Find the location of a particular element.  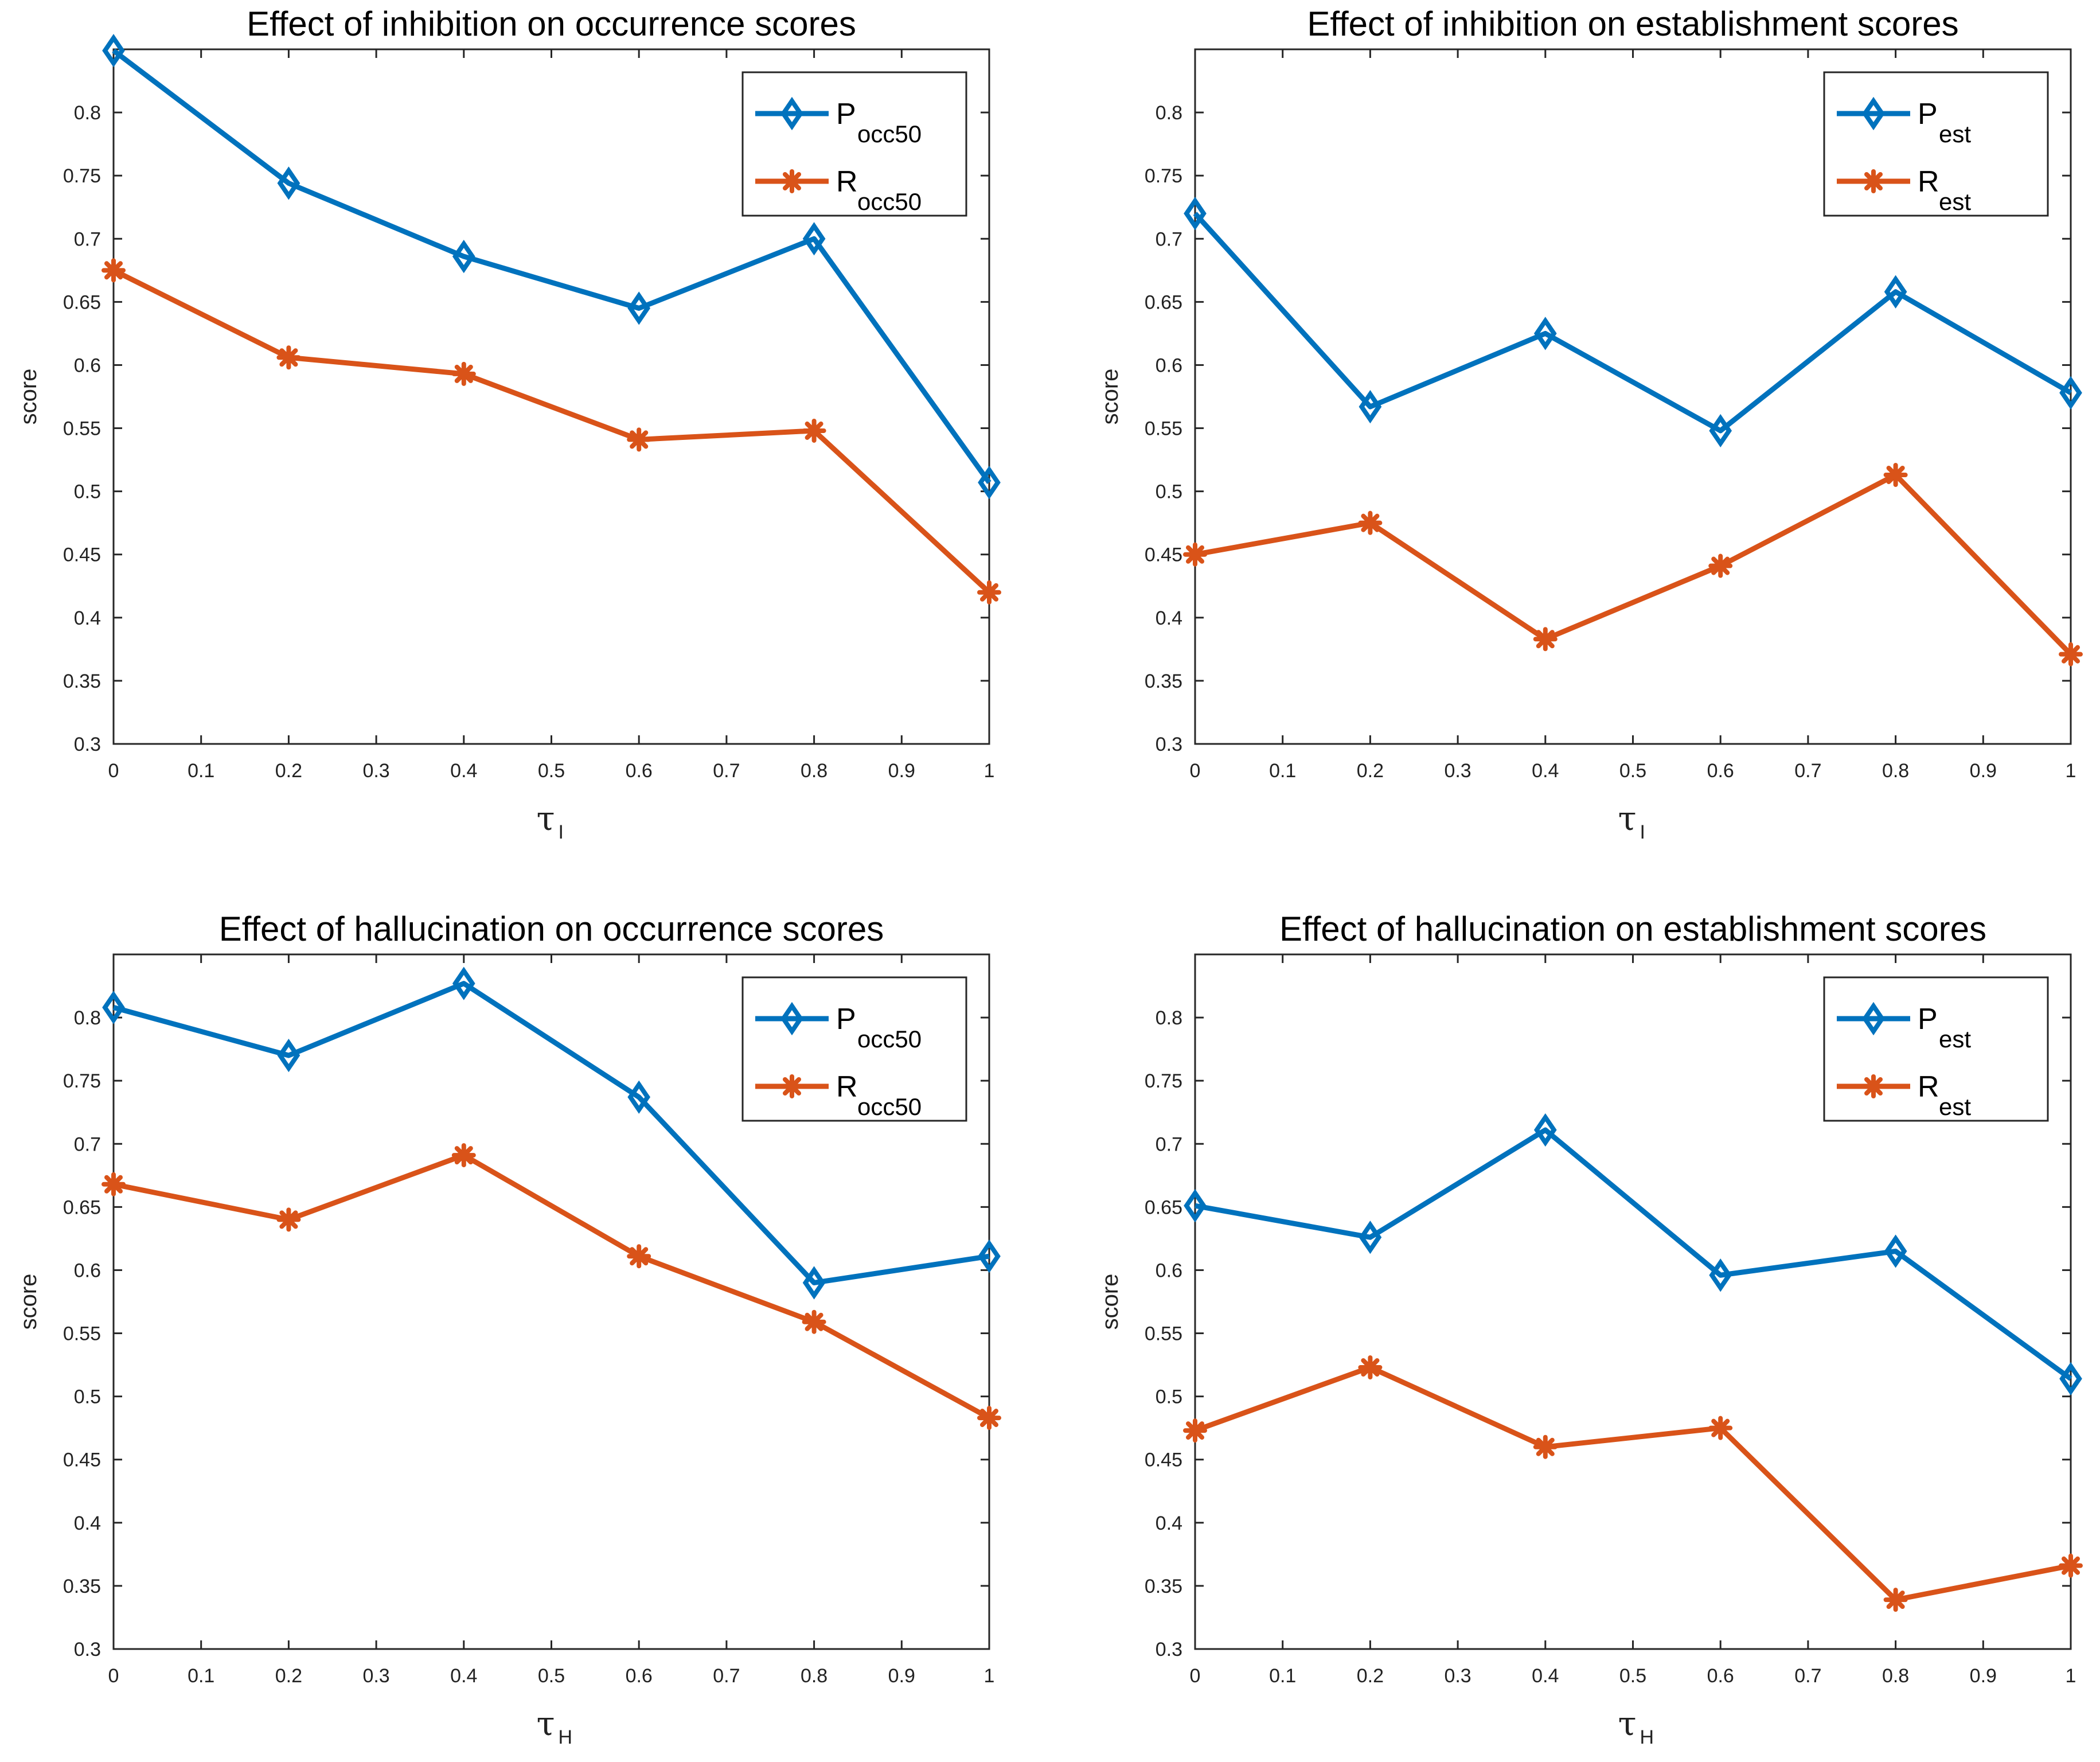

series-P-occ50 is located at coordinates (551, 267).